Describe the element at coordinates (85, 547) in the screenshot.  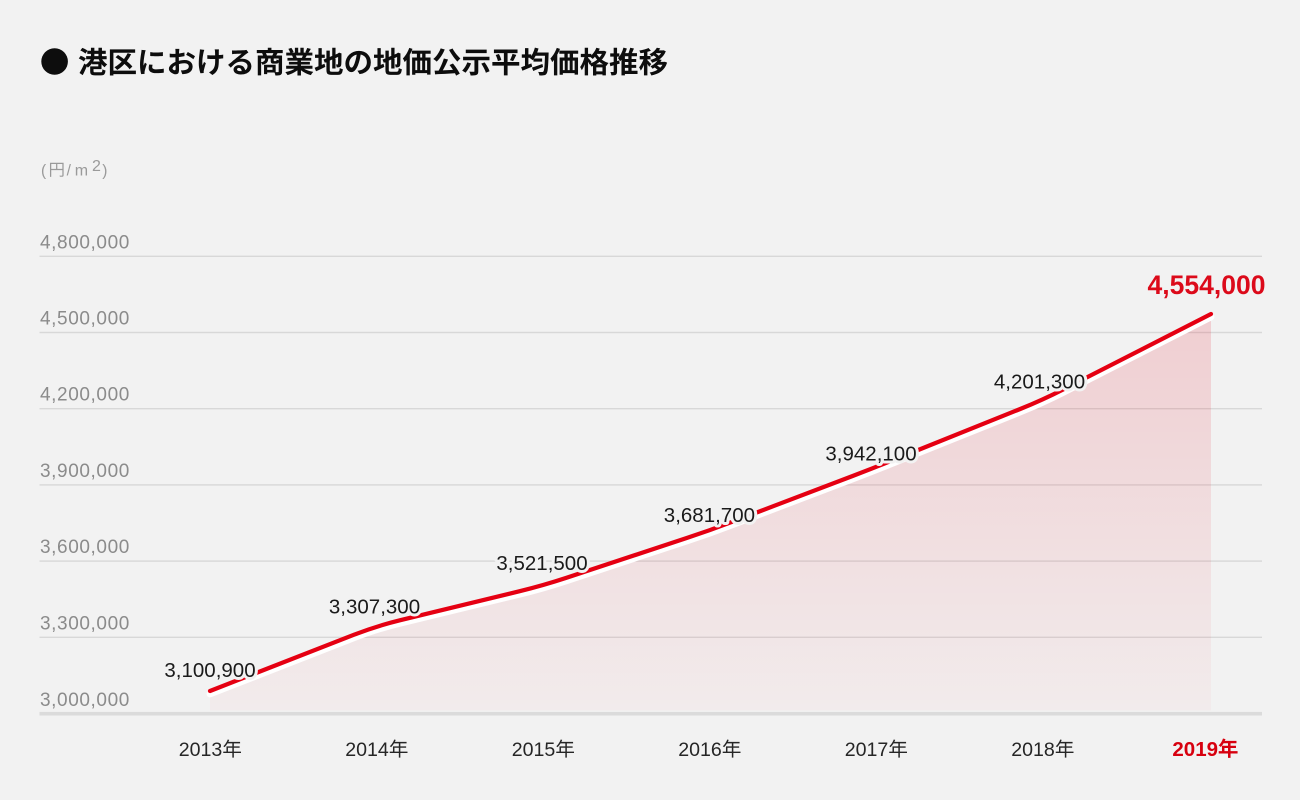
I see `svg-text: 3,600,000` at that location.